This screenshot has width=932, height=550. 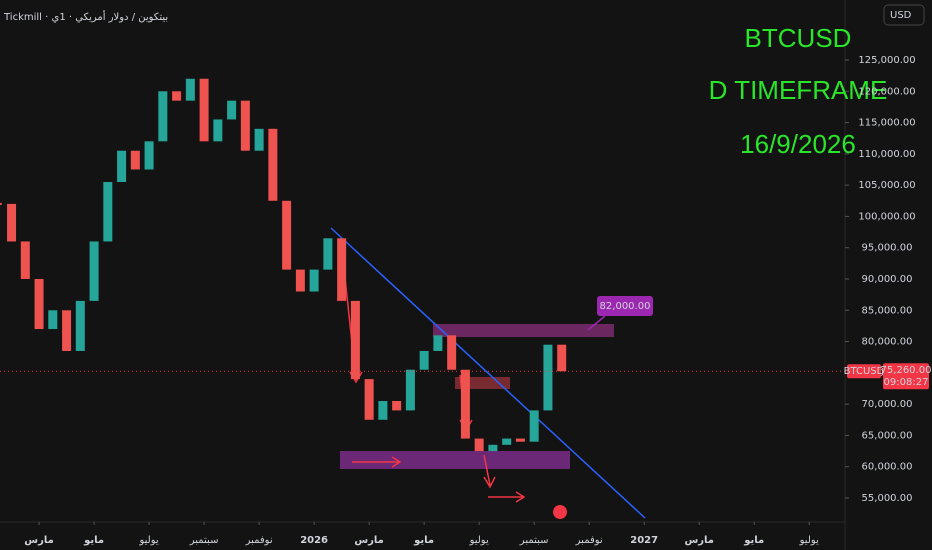 I want to click on annotation: D TIMEFRAME, so click(x=798, y=90).